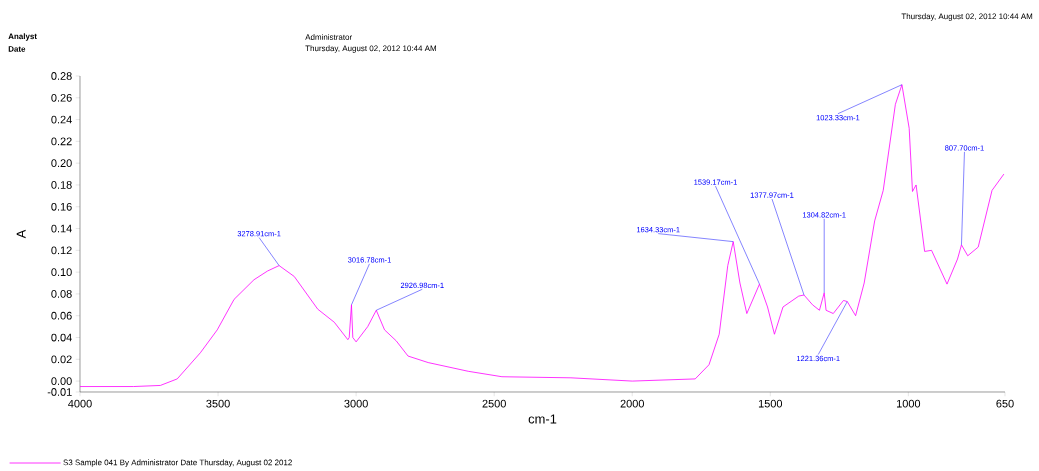 The width and height of the screenshot is (1039, 471). What do you see at coordinates (218, 403) in the screenshot?
I see `x-tick-label: 3500` at bounding box center [218, 403].